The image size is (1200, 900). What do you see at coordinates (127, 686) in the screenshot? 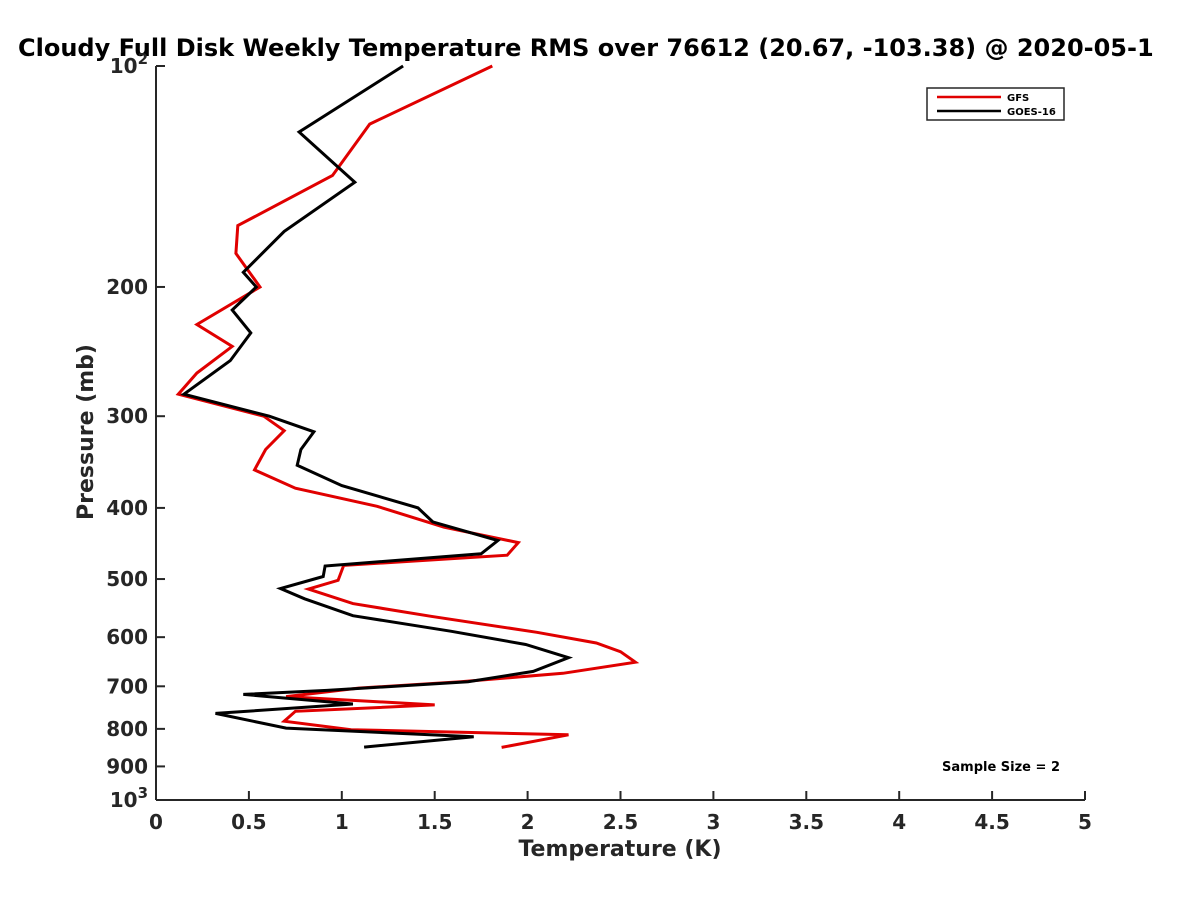
I see `y-tick-label: 700` at bounding box center [127, 686].